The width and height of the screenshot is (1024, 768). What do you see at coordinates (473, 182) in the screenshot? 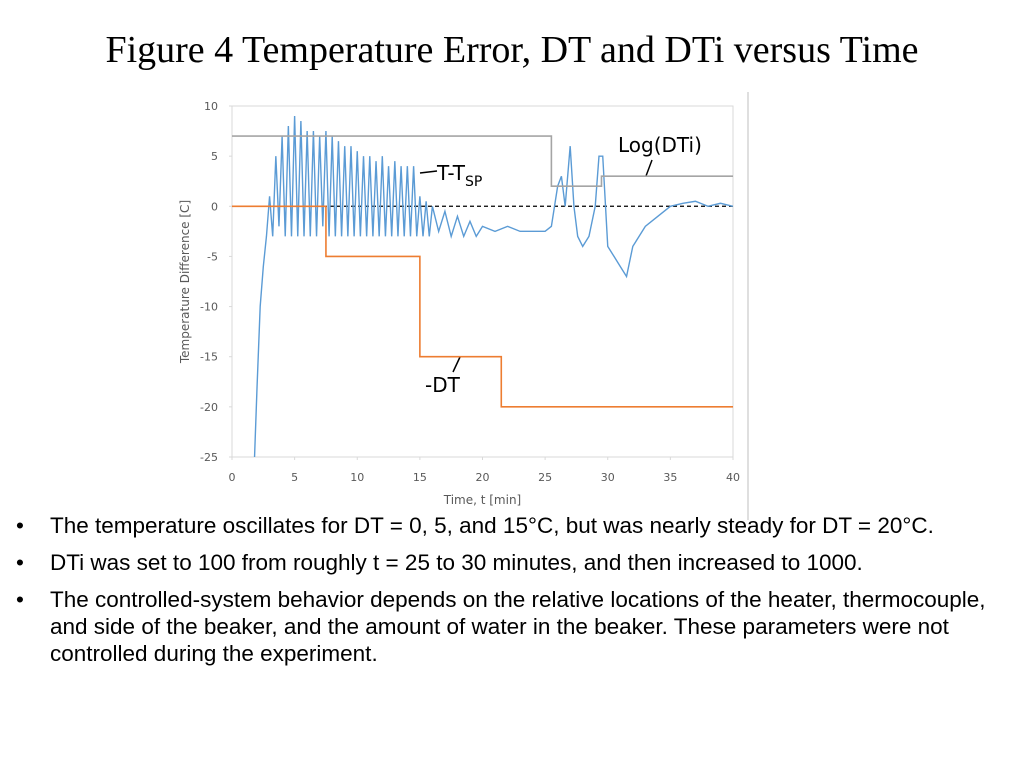
I see `annotation-subscript: SP` at bounding box center [473, 182].